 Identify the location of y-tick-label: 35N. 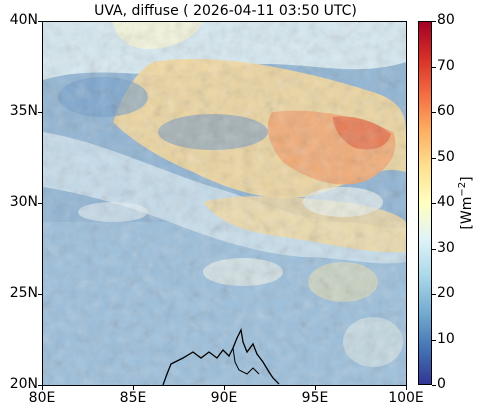
(23, 111).